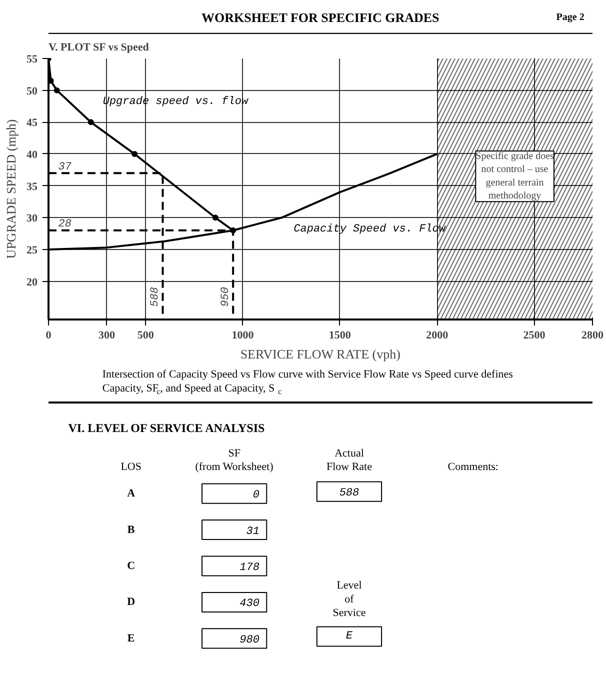  What do you see at coordinates (49, 336) in the screenshot?
I see `x-tick-label: 0` at bounding box center [49, 336].